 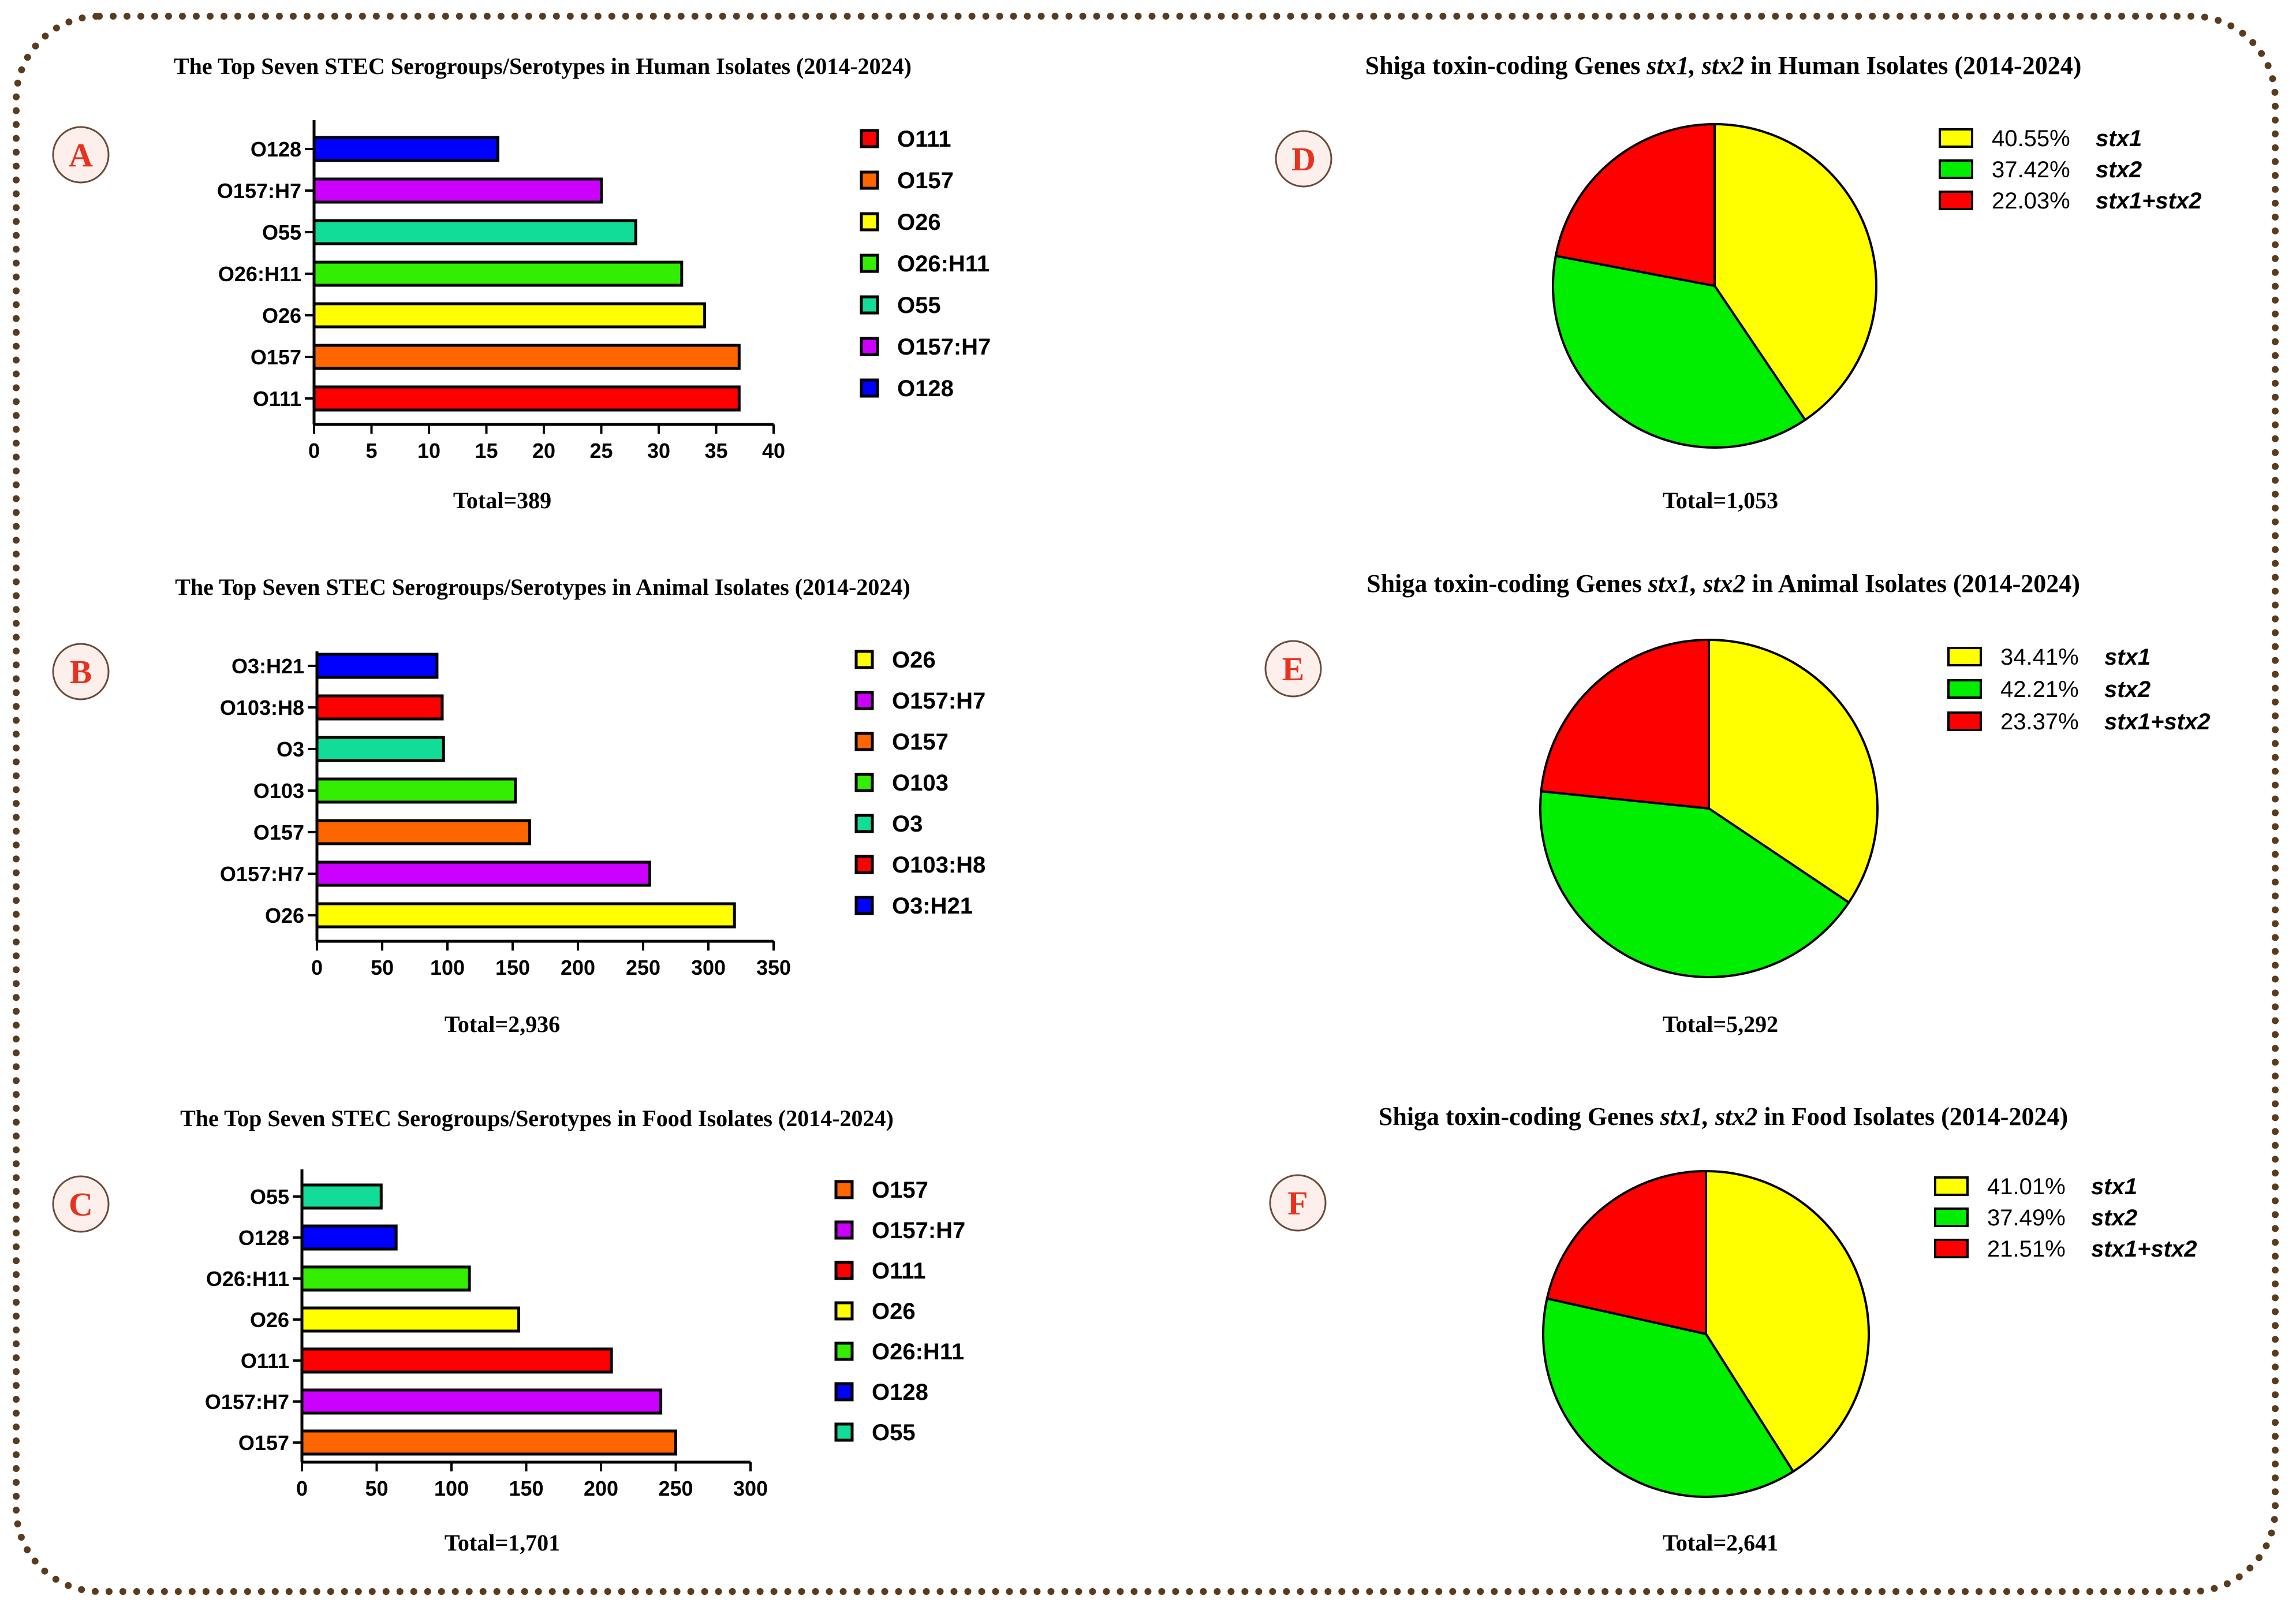 I want to click on legend-percent: 37.49%, so click(x=2026, y=1218).